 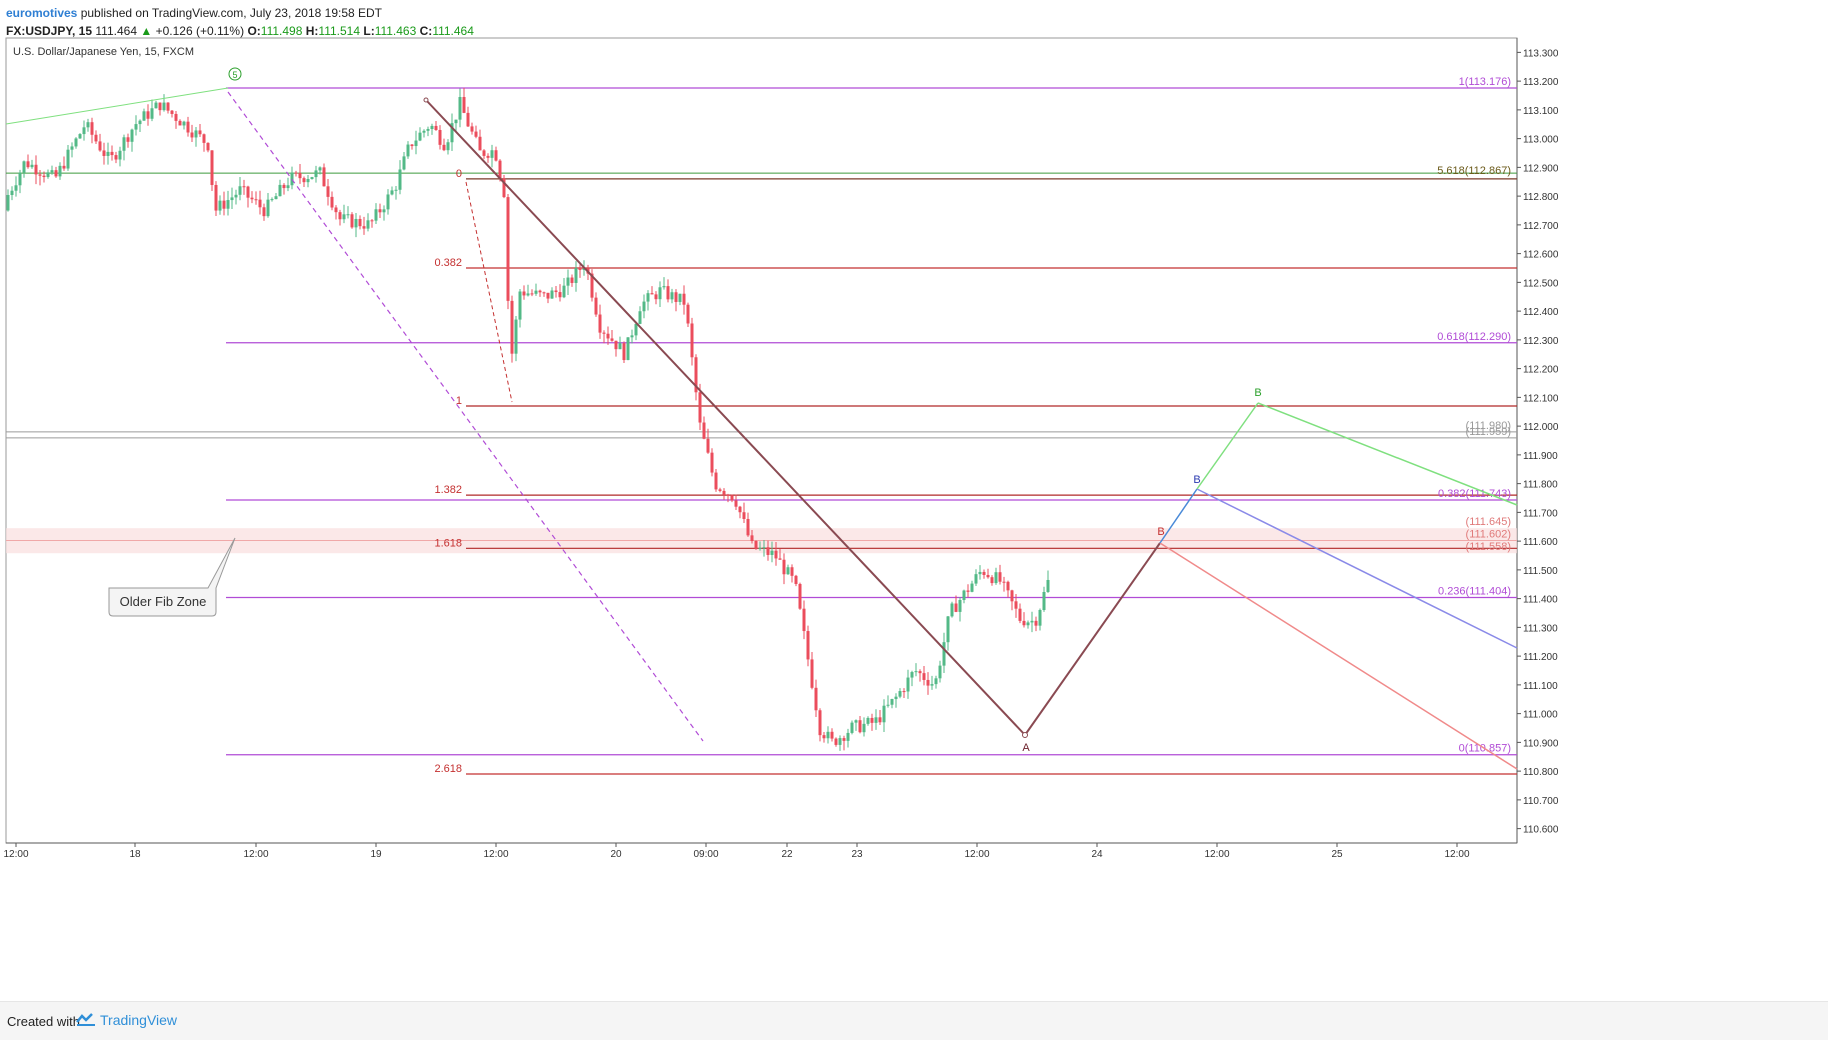 What do you see at coordinates (49, 31) in the screenshot?
I see `symbol-label: FX:USDJPY, 15` at bounding box center [49, 31].